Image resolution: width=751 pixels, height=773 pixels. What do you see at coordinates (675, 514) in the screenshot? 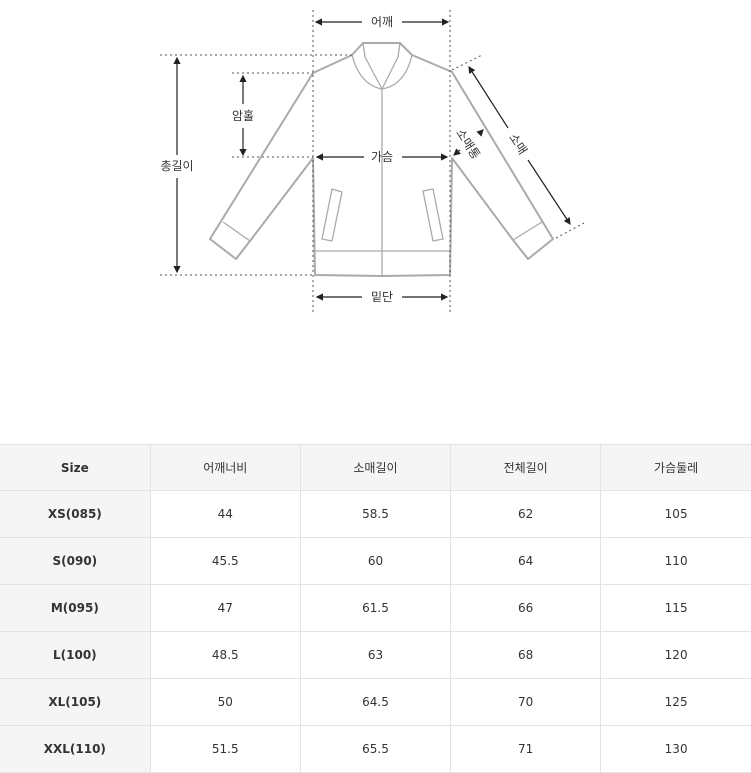
I see `value-cell: 105` at bounding box center [675, 514].